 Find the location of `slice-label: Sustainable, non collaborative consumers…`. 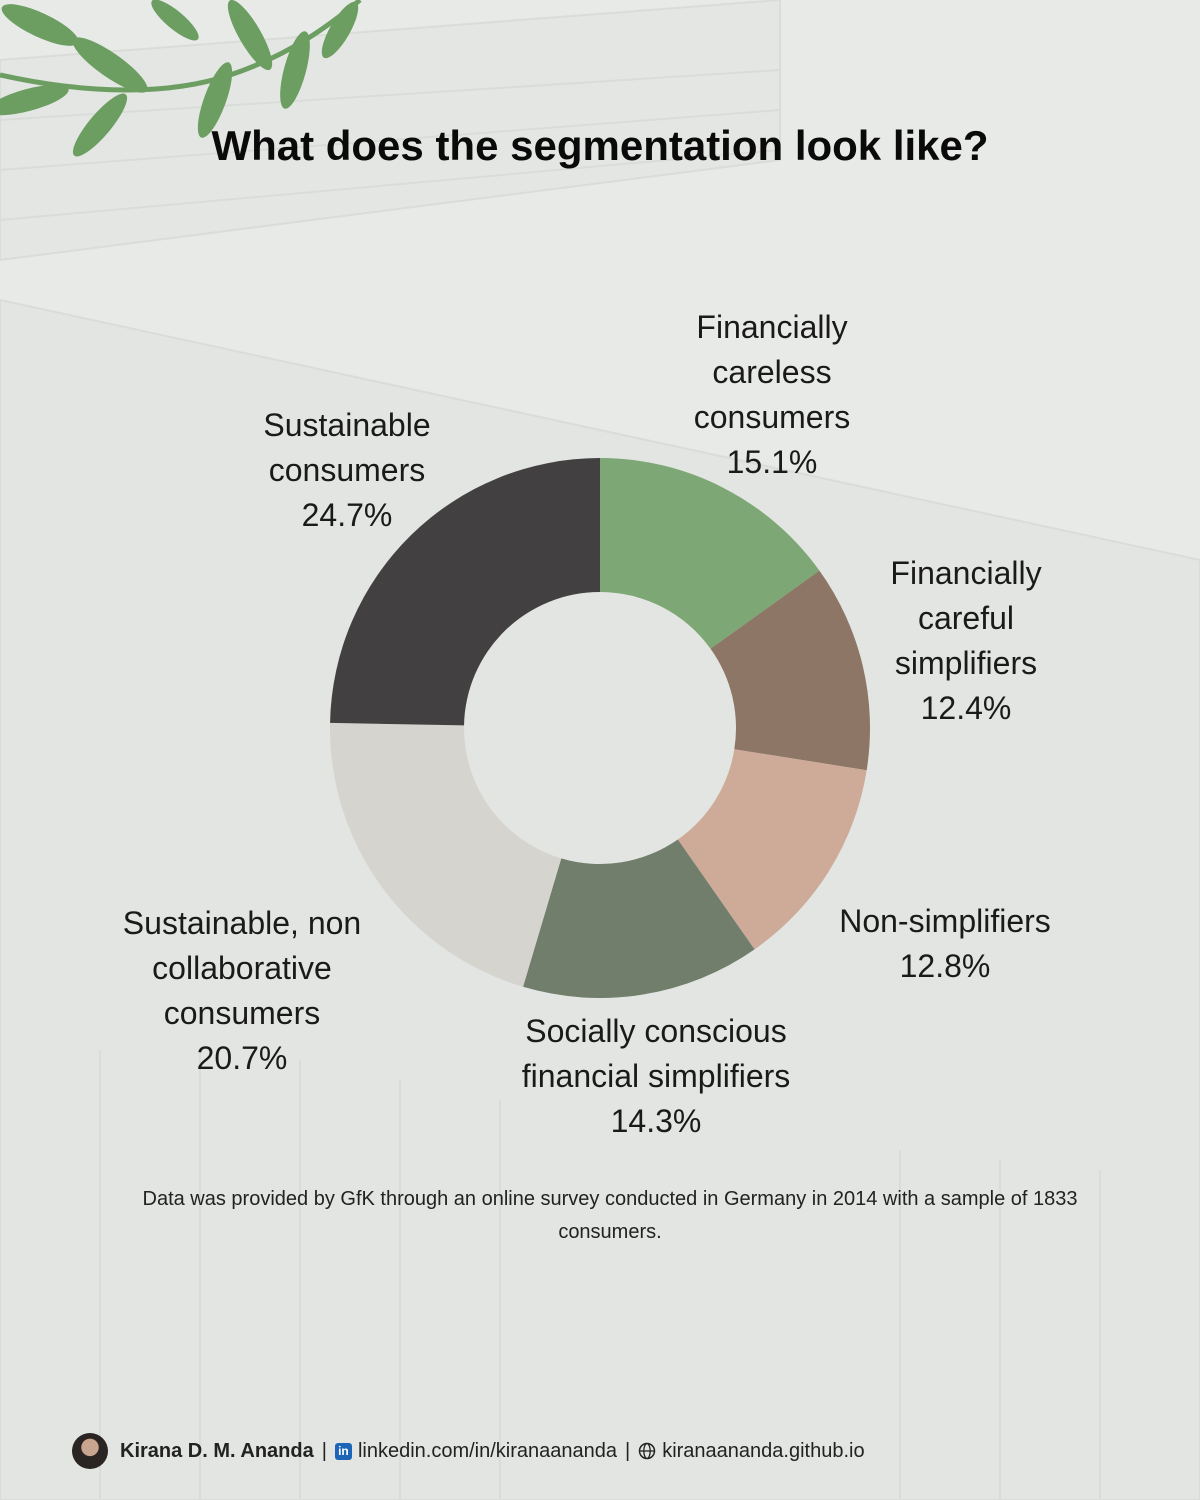

slice-label: Sustainable, non collaborative consumers… is located at coordinates (242, 991).